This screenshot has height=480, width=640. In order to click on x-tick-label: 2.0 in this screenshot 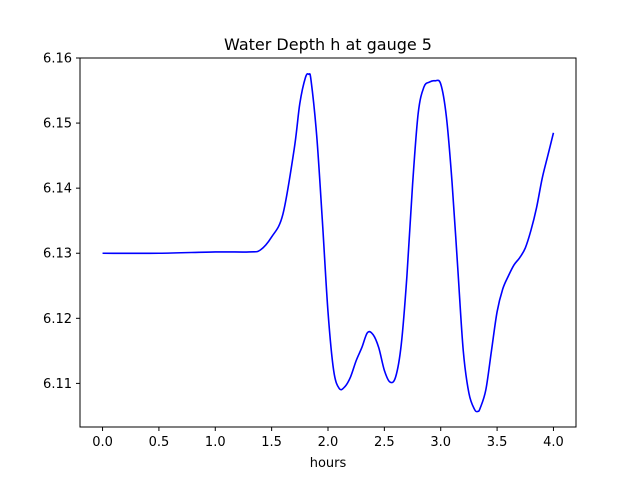, I will do `click(328, 442)`.